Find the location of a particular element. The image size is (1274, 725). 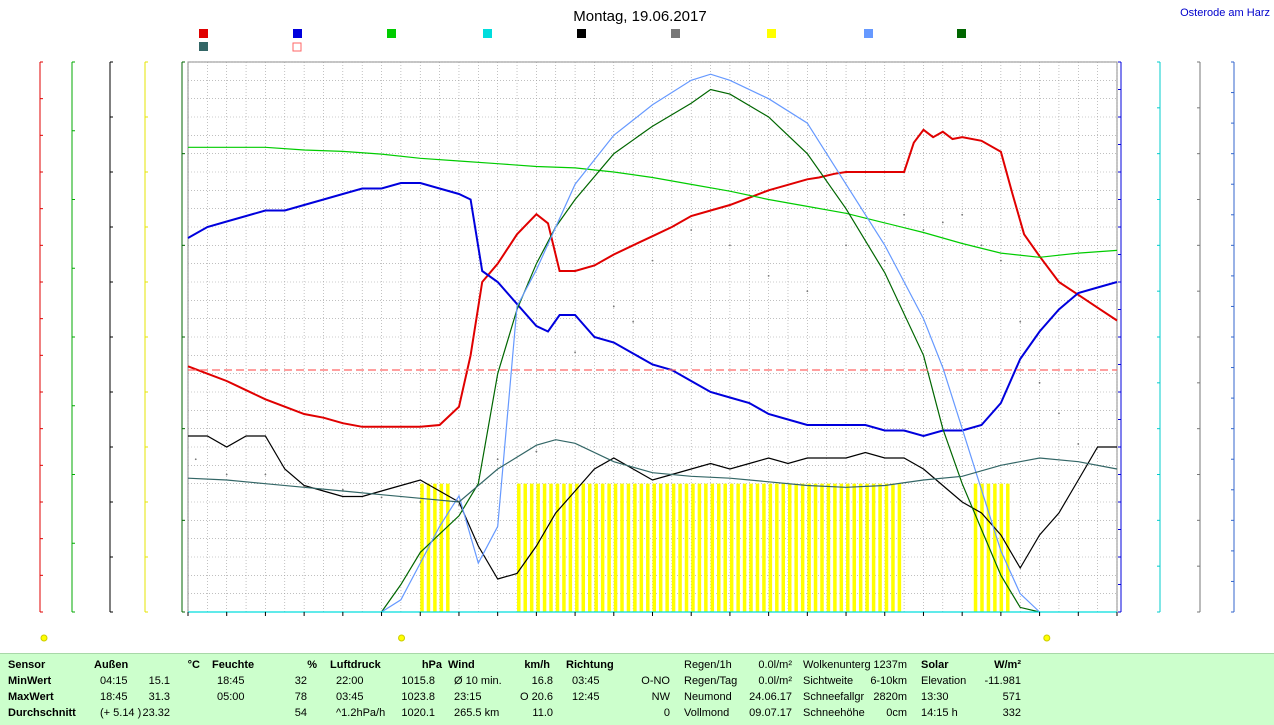

table-header: W/m² is located at coordinates (1007, 665).